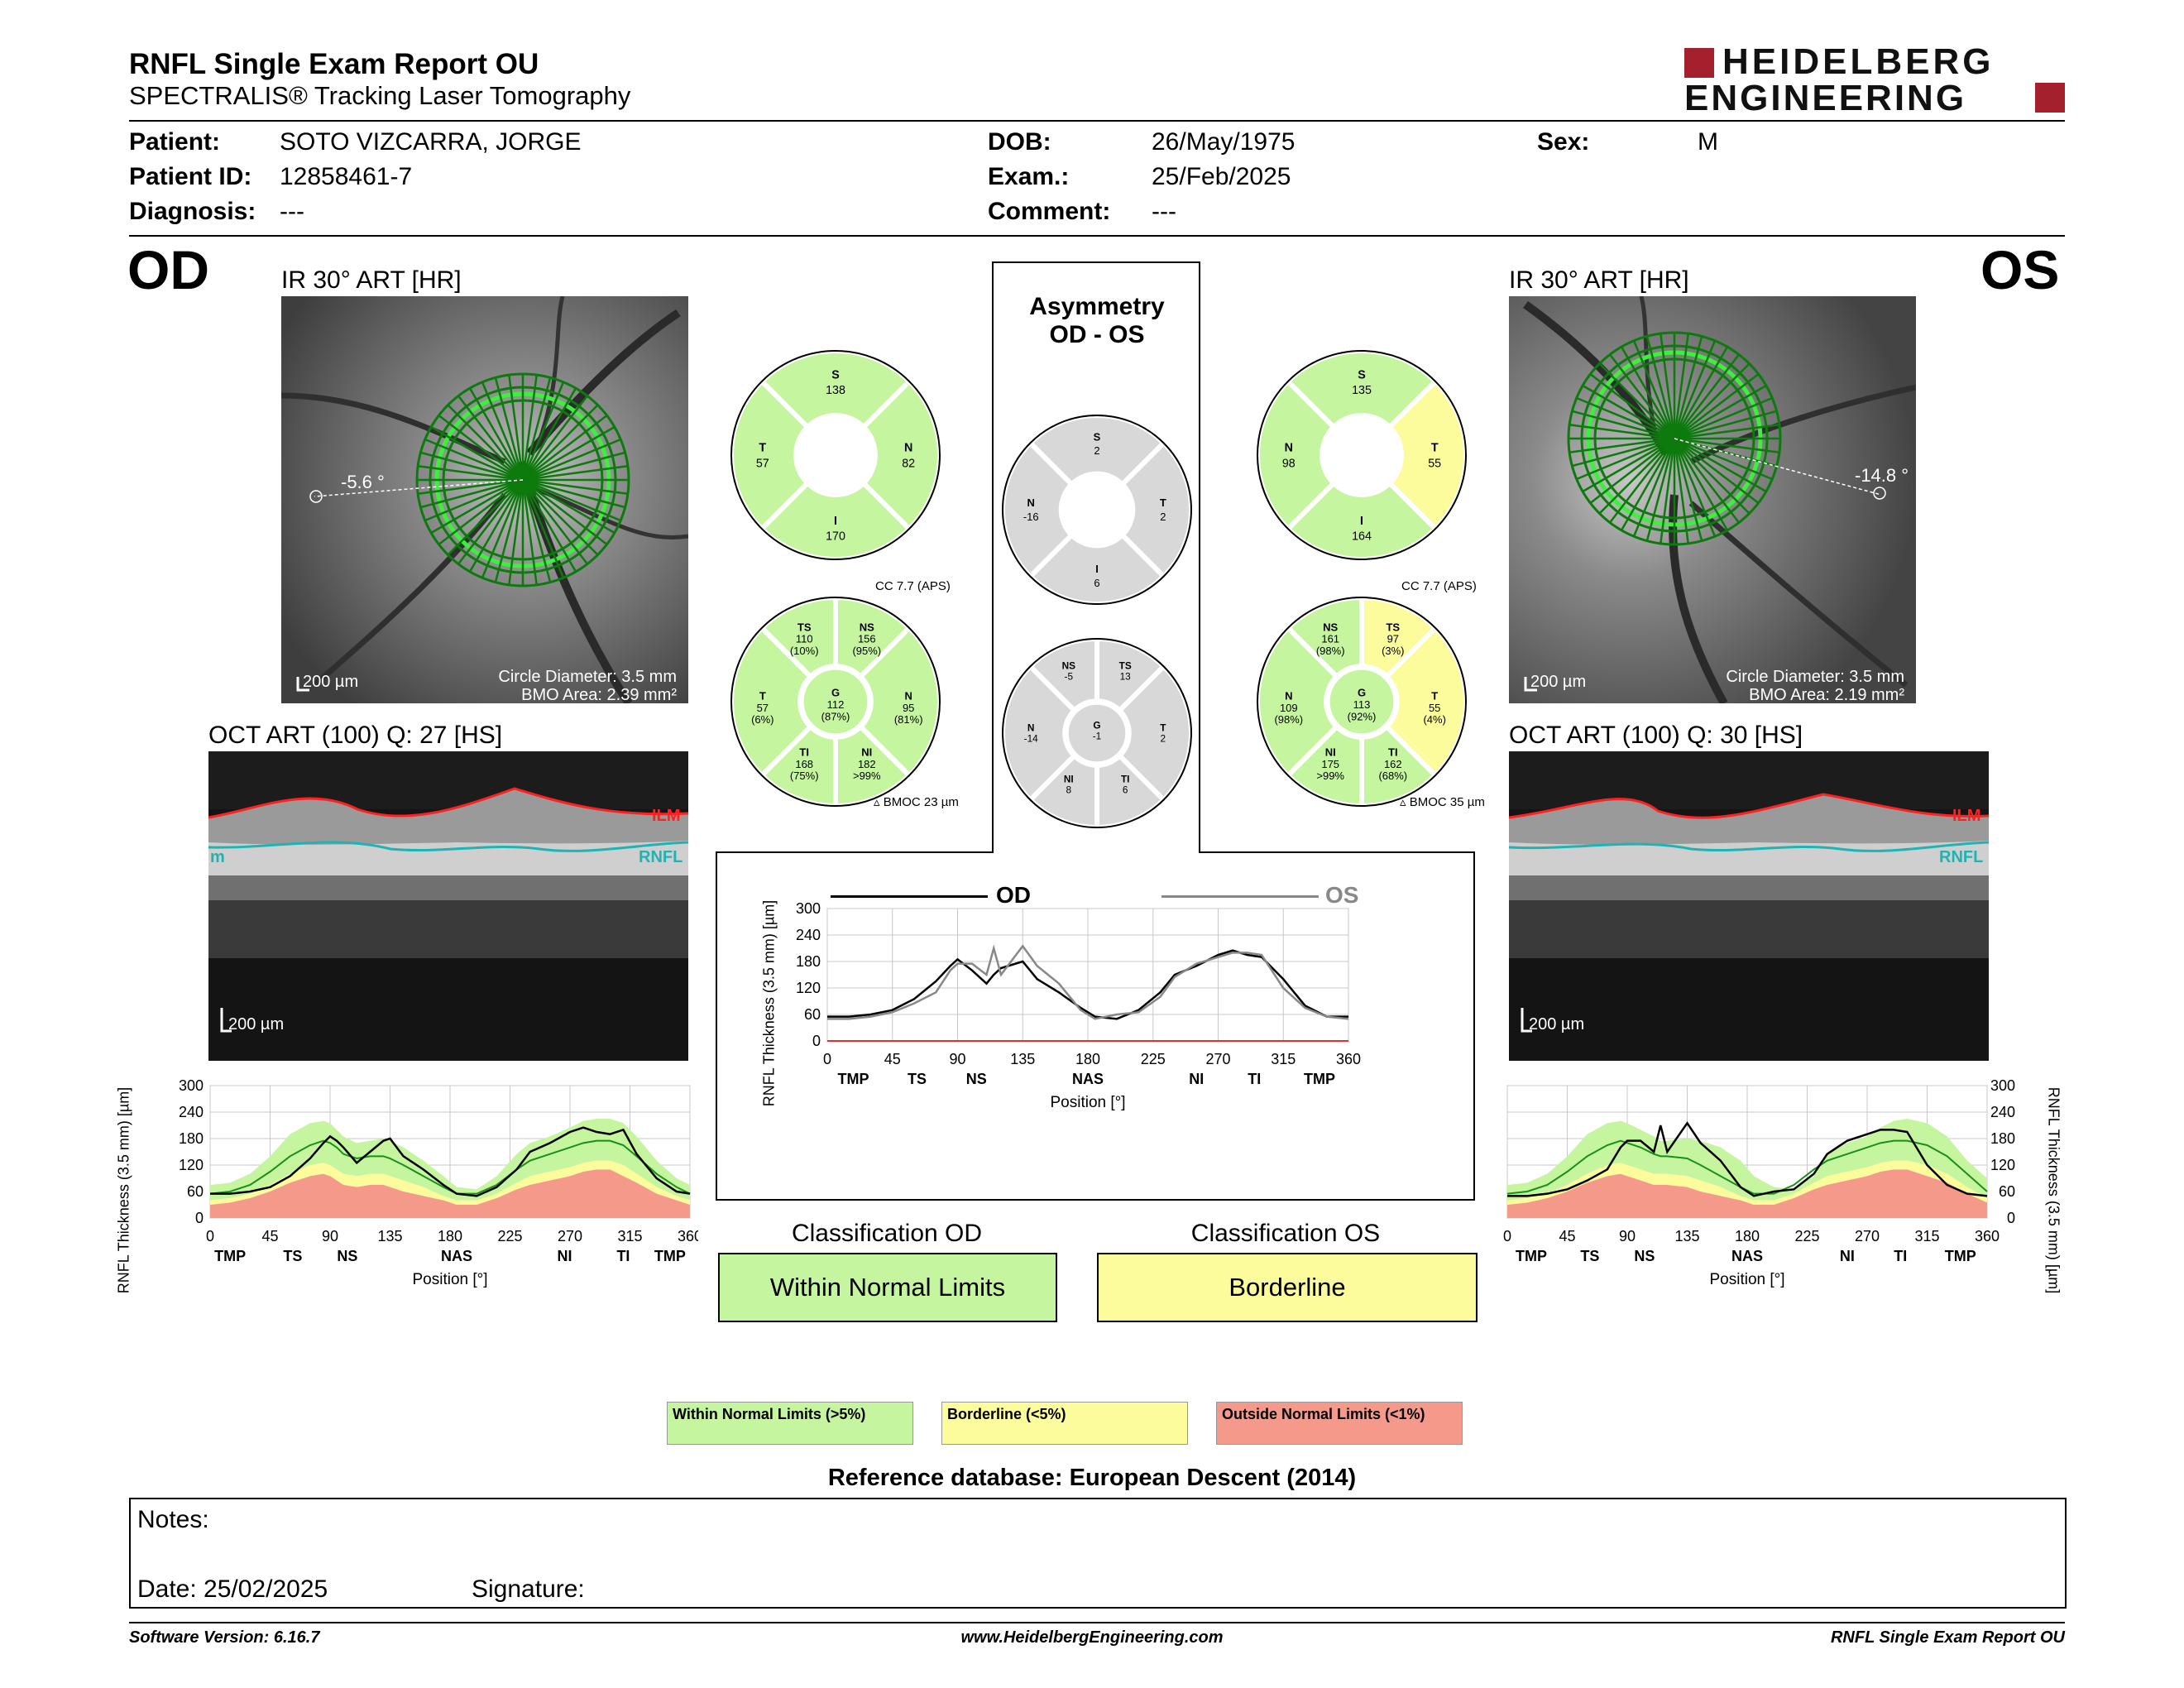 The height and width of the screenshot is (1688, 2184). What do you see at coordinates (1699, 63) in the screenshot?
I see `logo-square-icon` at bounding box center [1699, 63].